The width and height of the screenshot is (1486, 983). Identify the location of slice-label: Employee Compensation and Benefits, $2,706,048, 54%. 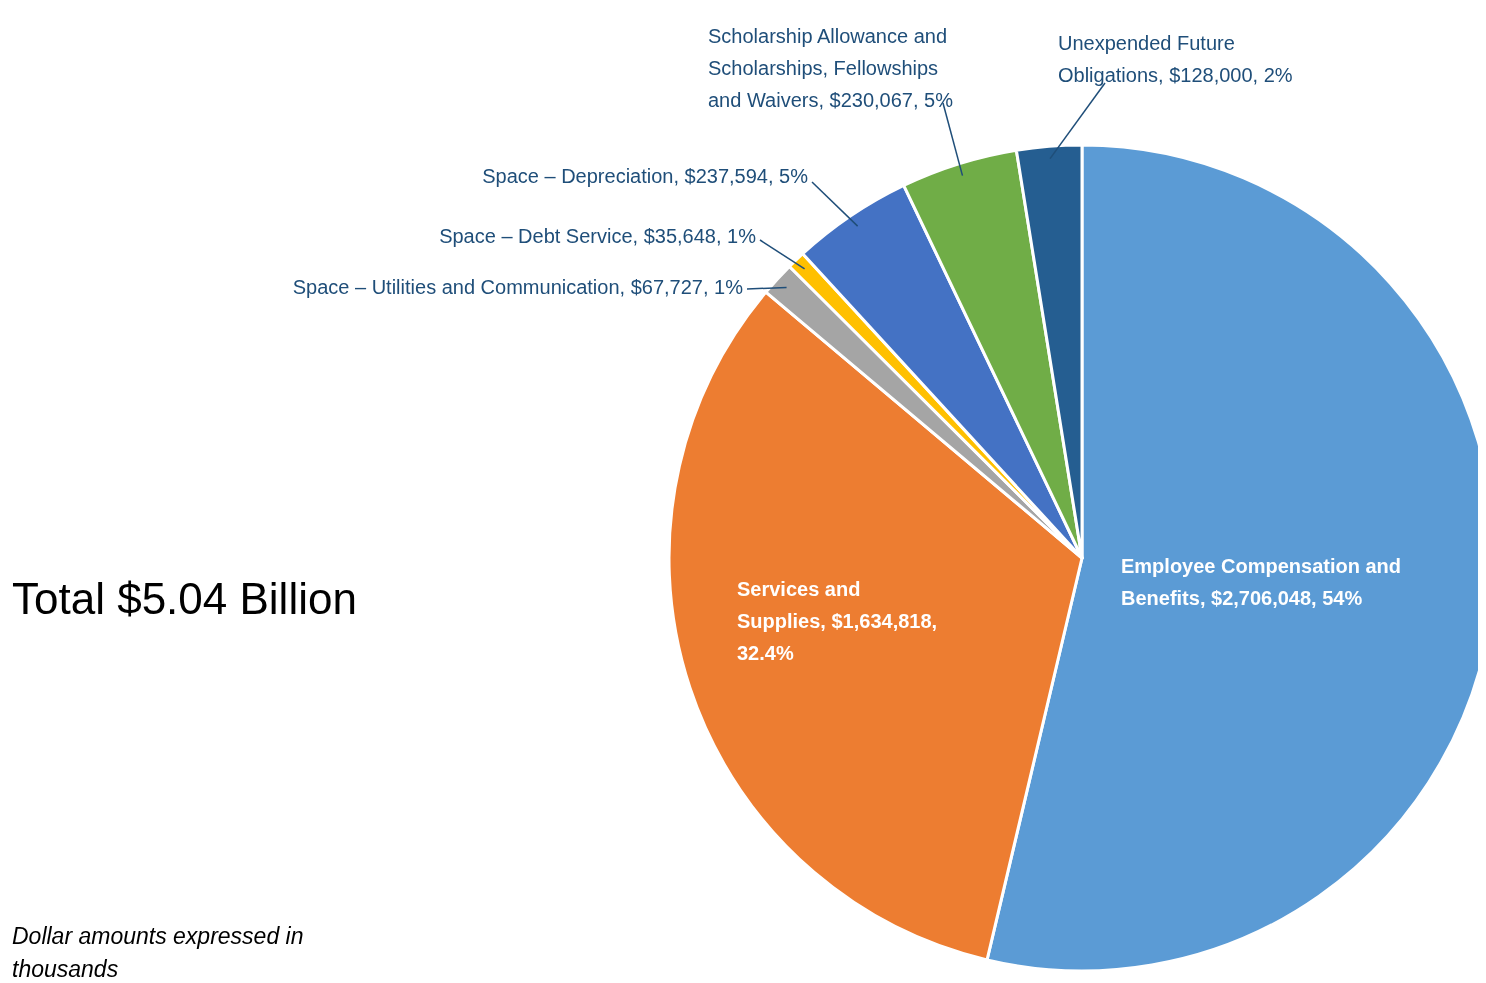
(1261, 582).